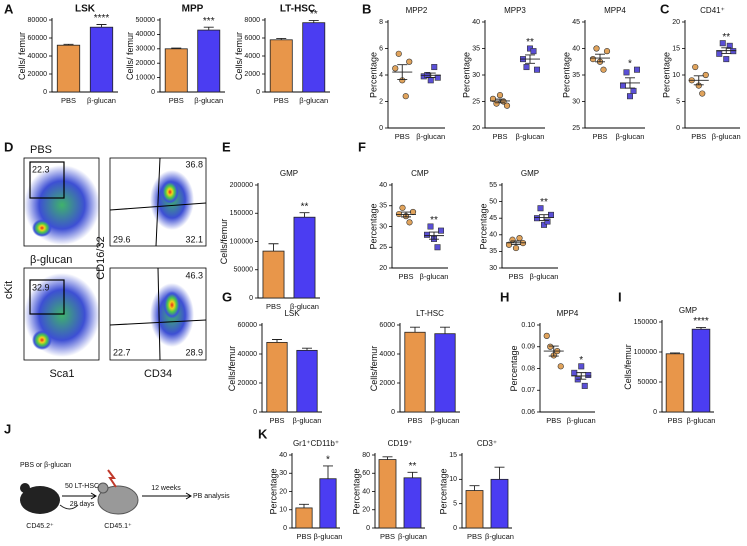 The height and width of the screenshot is (546, 747). What do you see at coordinates (41, 150) in the screenshot?
I see `sample-label: PBS` at bounding box center [41, 150].